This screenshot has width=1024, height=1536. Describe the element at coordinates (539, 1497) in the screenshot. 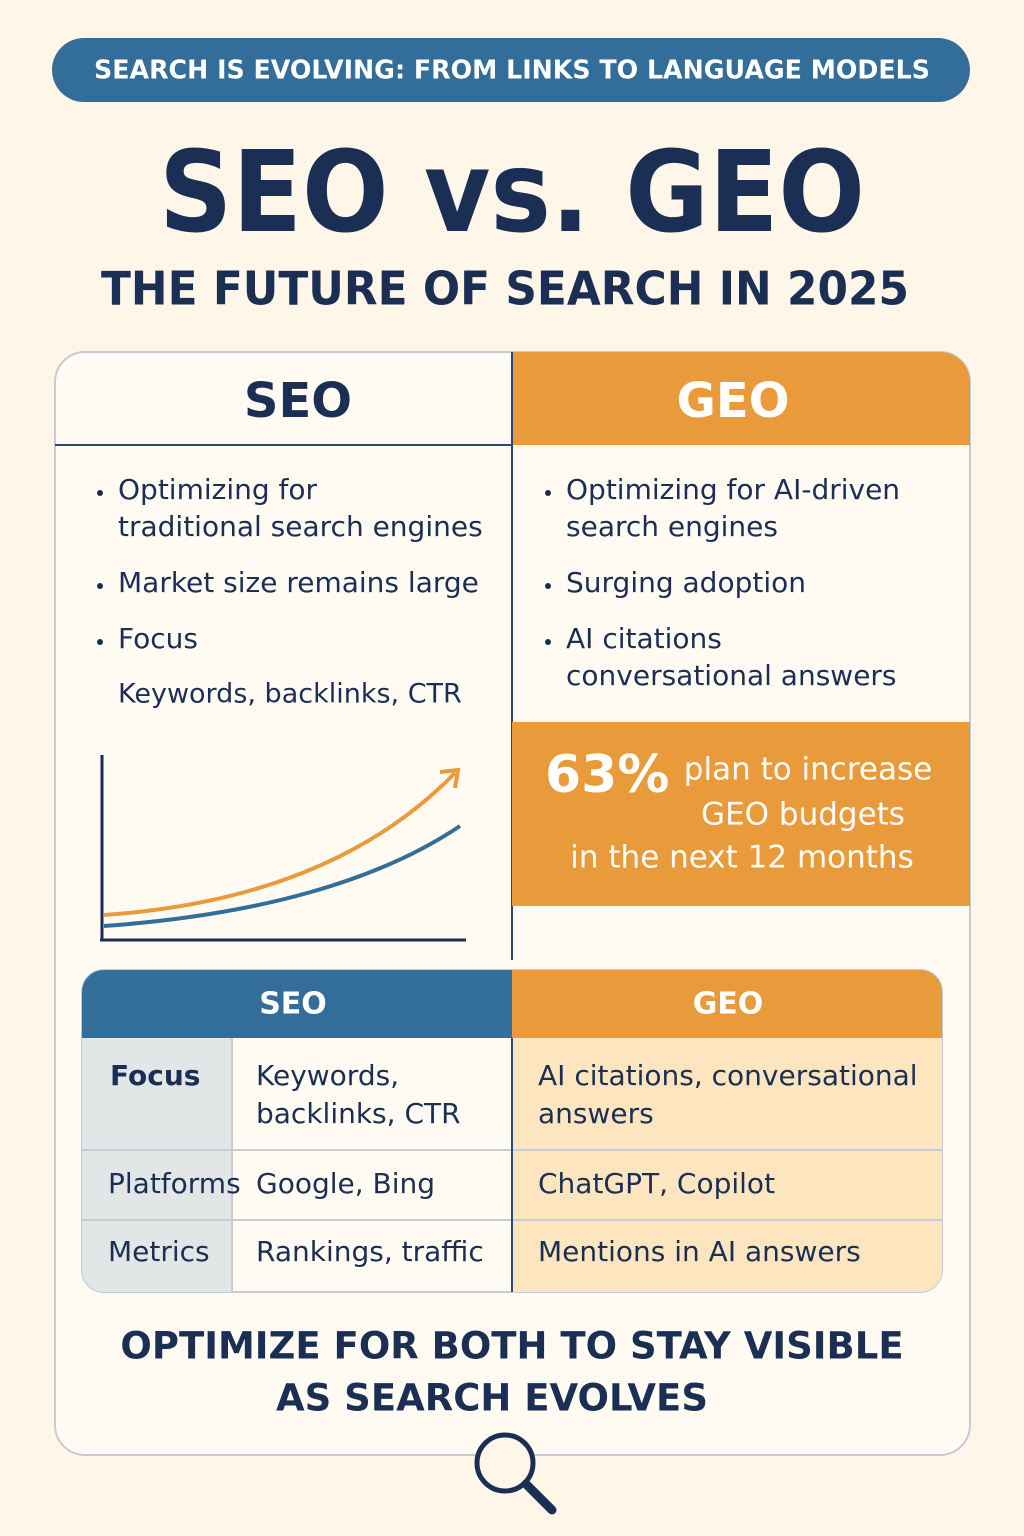

I see `handle` at that location.